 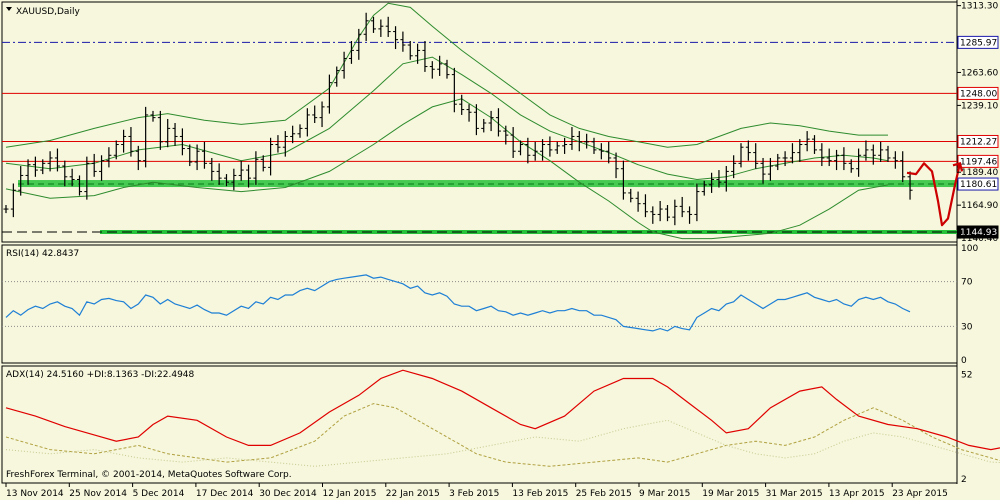 I want to click on grid, so click(x=479, y=304).